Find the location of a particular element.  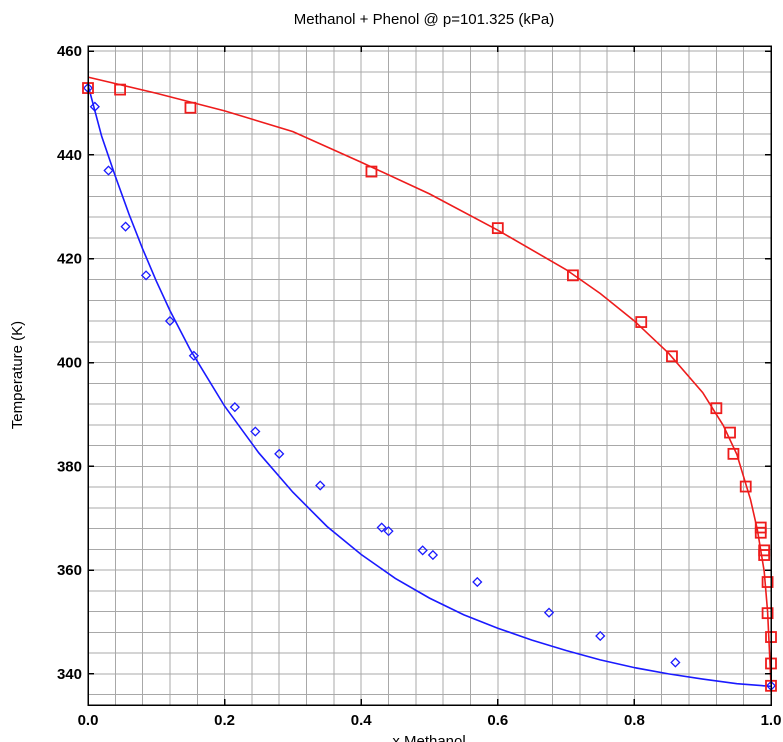

y-tick-label: 420 is located at coordinates (69, 259).